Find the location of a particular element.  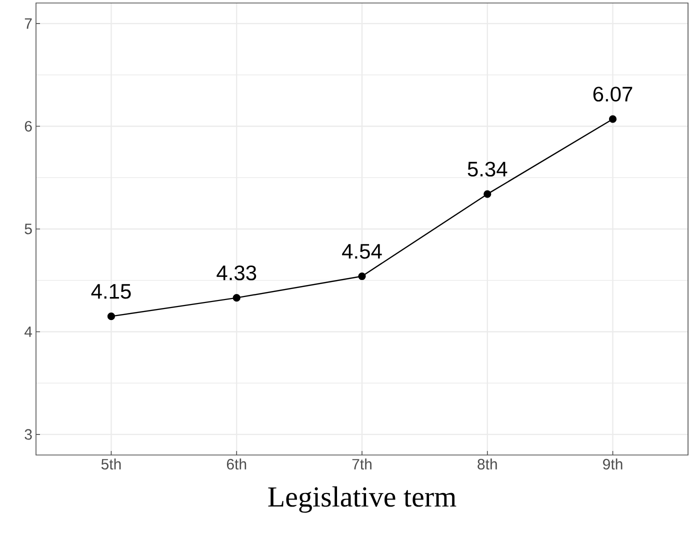

data-label: 4.15 is located at coordinates (111, 291).